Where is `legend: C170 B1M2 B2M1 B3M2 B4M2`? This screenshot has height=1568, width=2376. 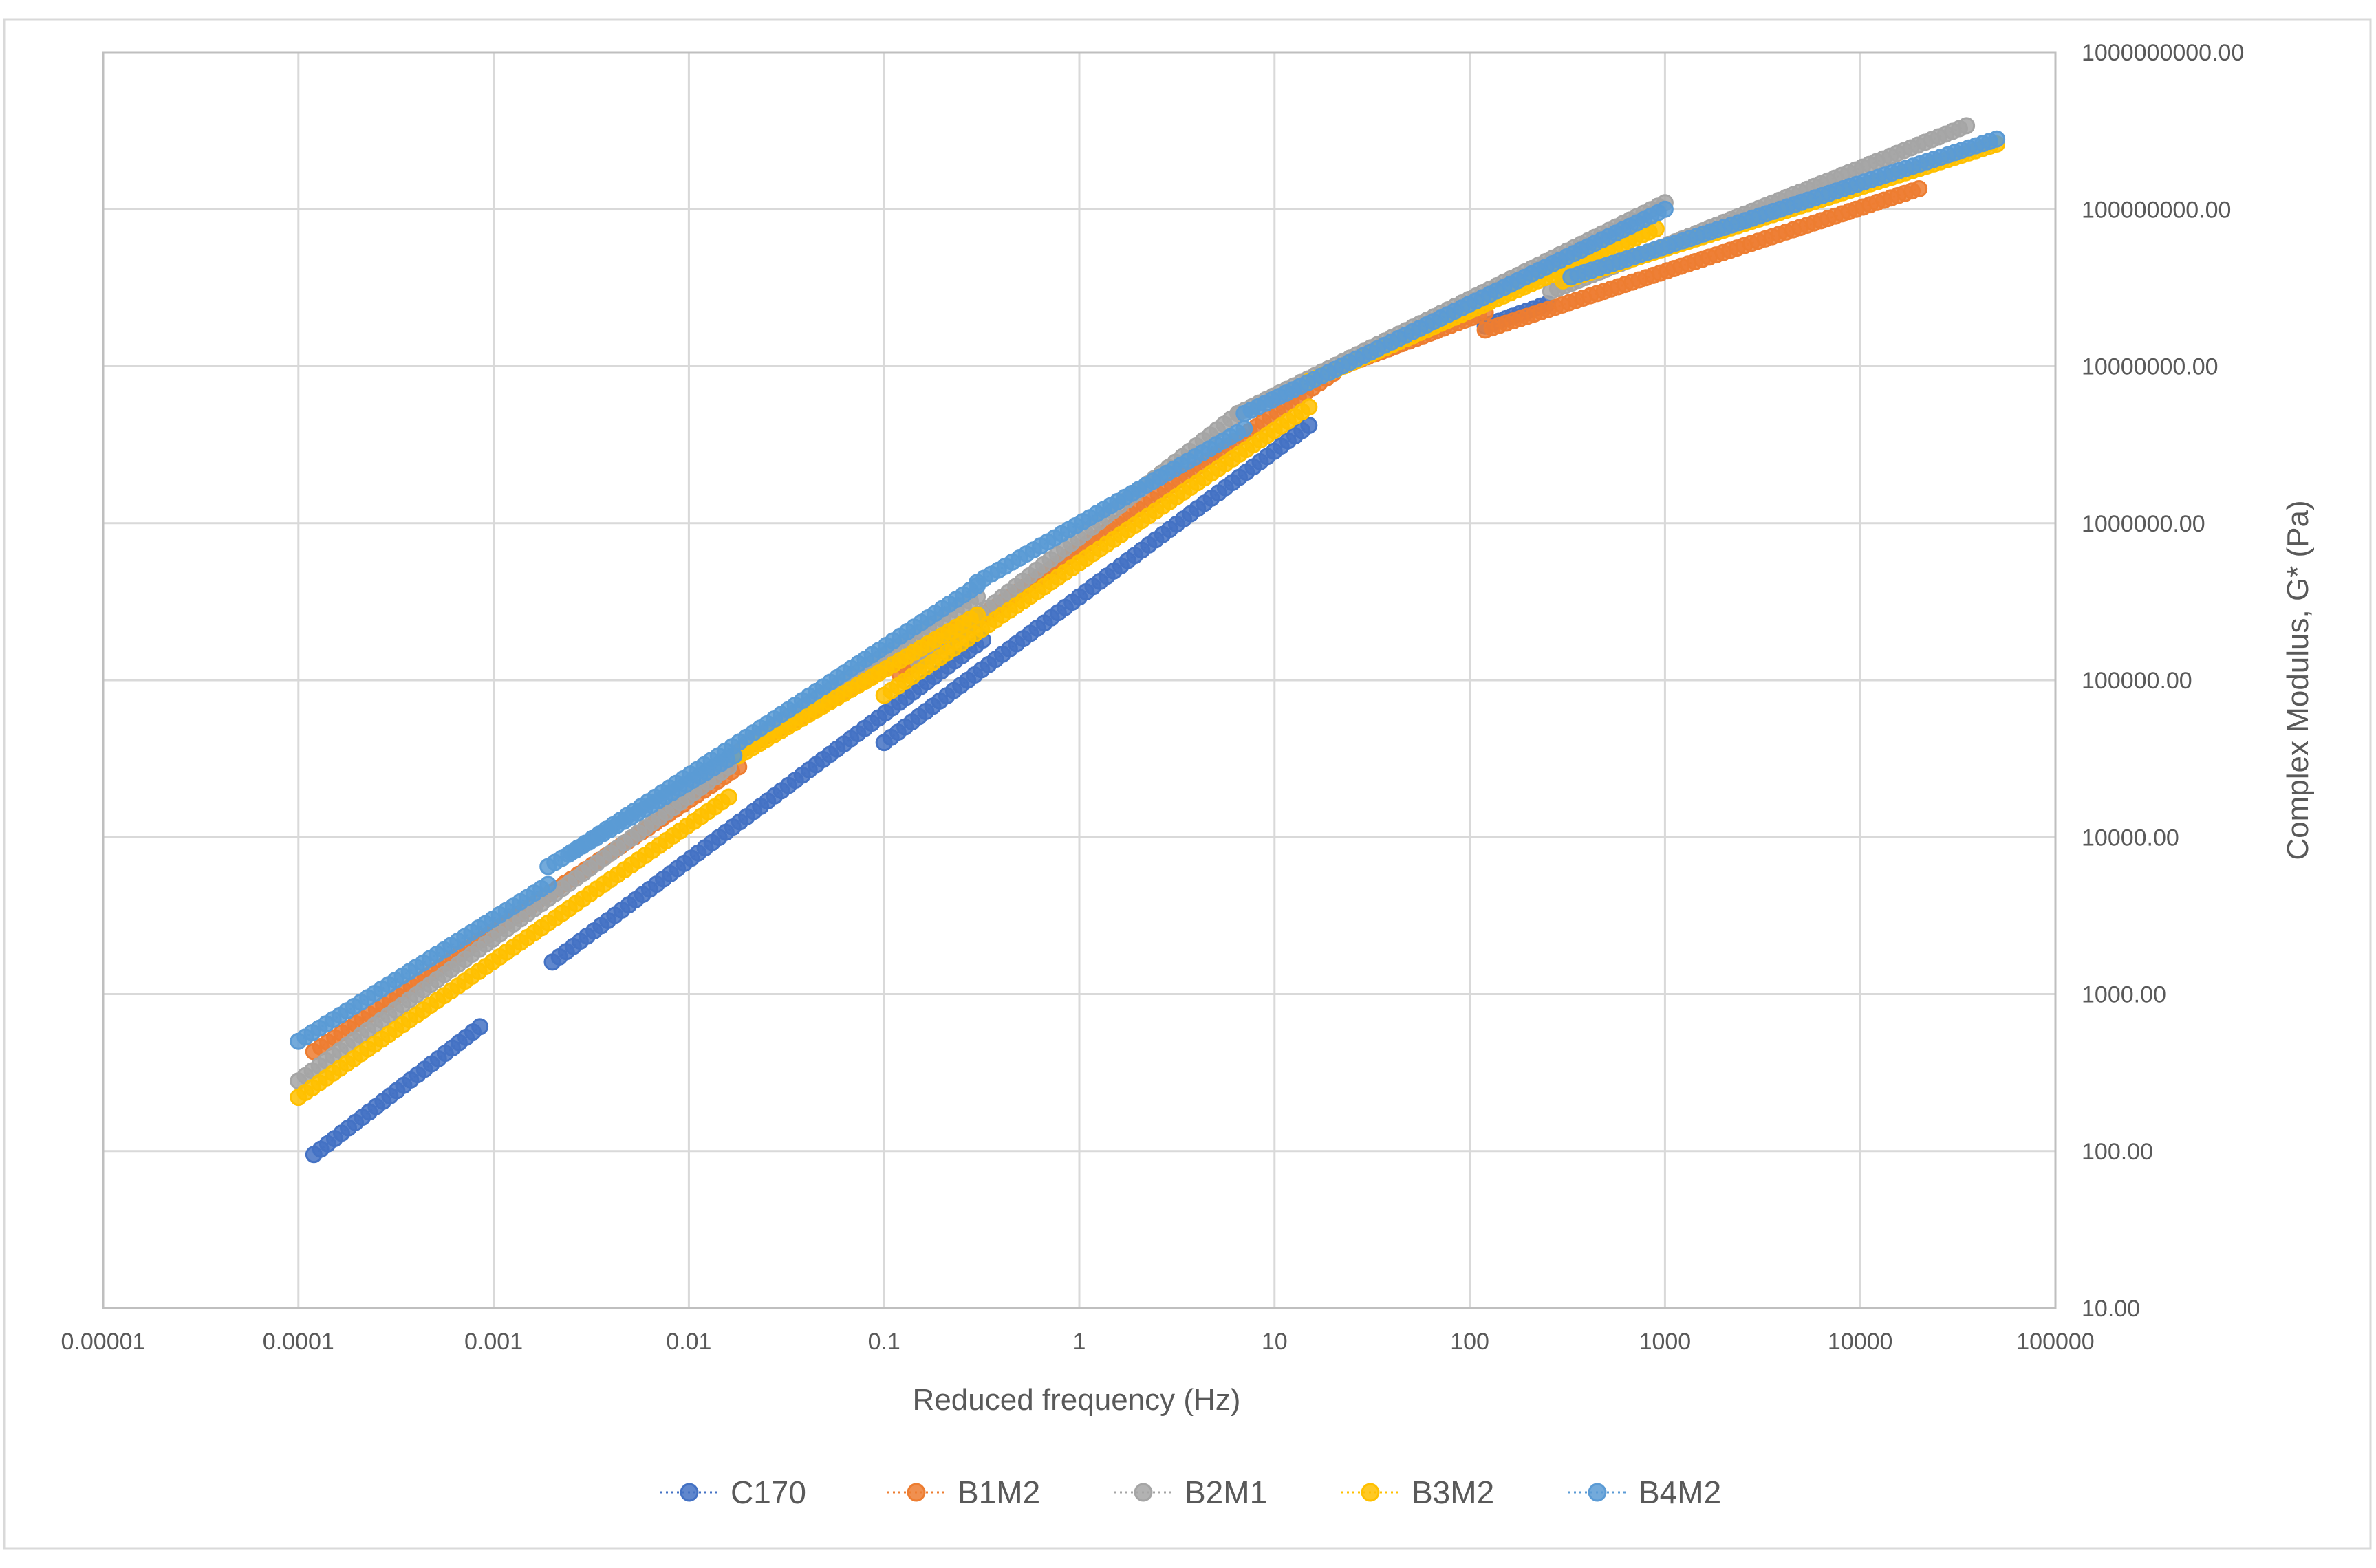 legend: C170 B1M2 B2M1 B3M2 B4M2 is located at coordinates (1190, 1492).